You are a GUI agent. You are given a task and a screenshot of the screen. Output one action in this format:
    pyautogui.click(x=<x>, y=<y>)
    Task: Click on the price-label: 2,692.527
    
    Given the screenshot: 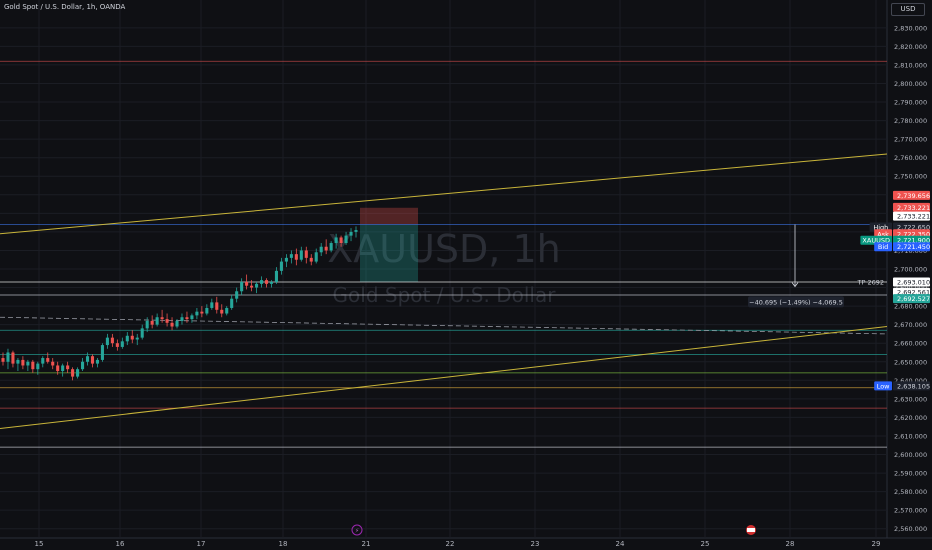 What is the action you would take?
    pyautogui.click(x=913, y=299)
    